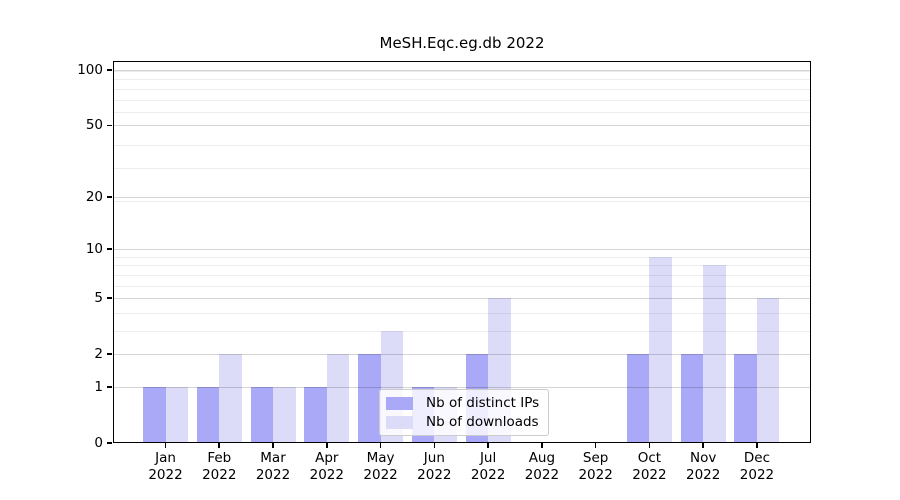 Image resolution: width=900 pixels, height=500 pixels. Describe the element at coordinates (273, 466) in the screenshot. I see `x-tick-label-mar: Mar 2022` at that location.